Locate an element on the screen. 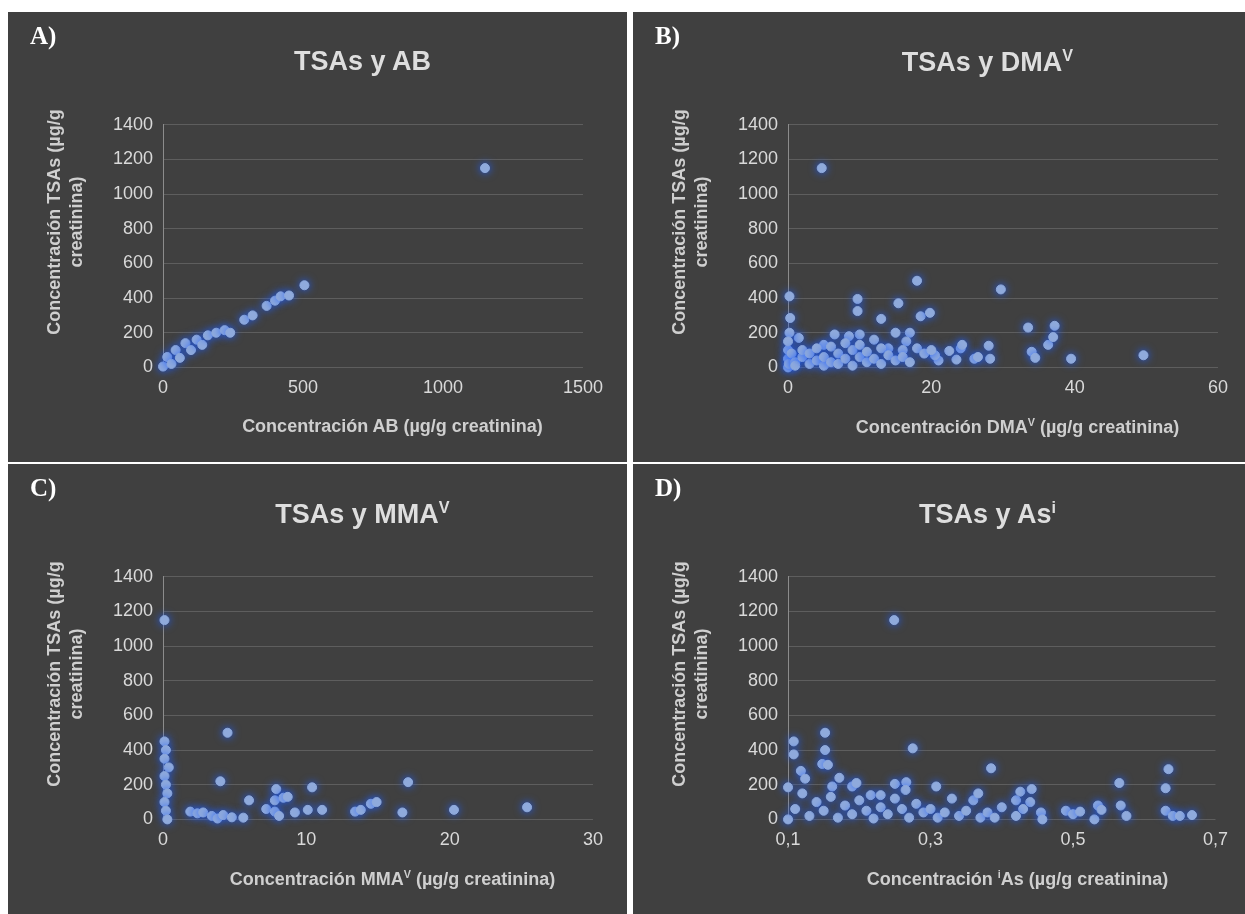  chart-title: TSAs y As$^{i}$ is located at coordinates (987, 514).